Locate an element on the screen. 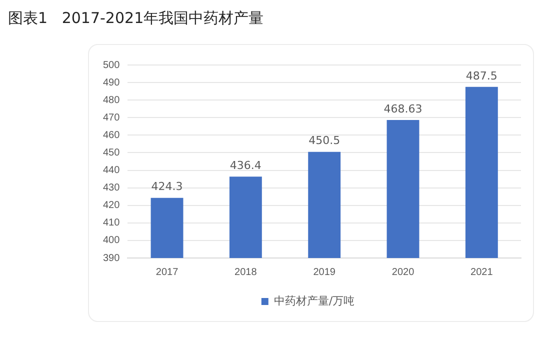 The width and height of the screenshot is (554, 337). data-label: 468.63 is located at coordinates (403, 109).